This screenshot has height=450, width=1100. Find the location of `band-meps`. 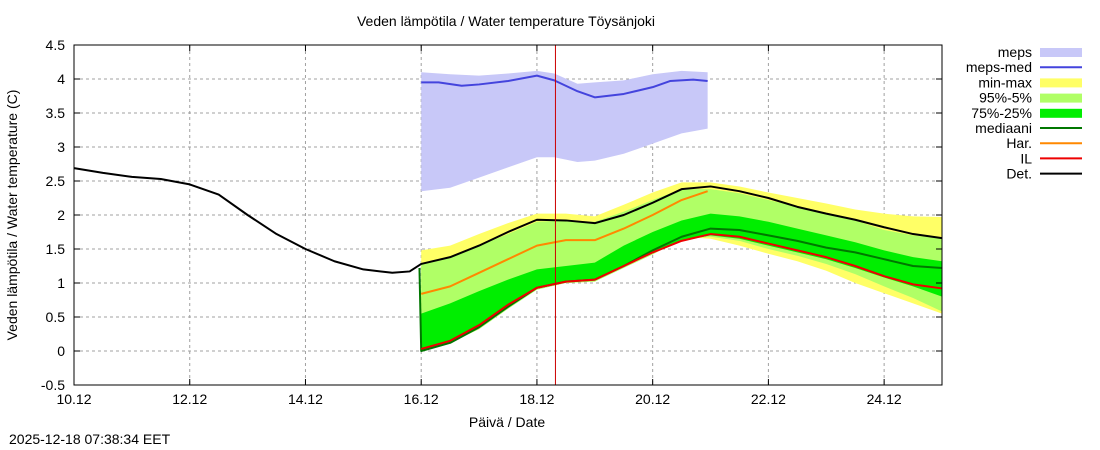

band-meps is located at coordinates (564, 131).